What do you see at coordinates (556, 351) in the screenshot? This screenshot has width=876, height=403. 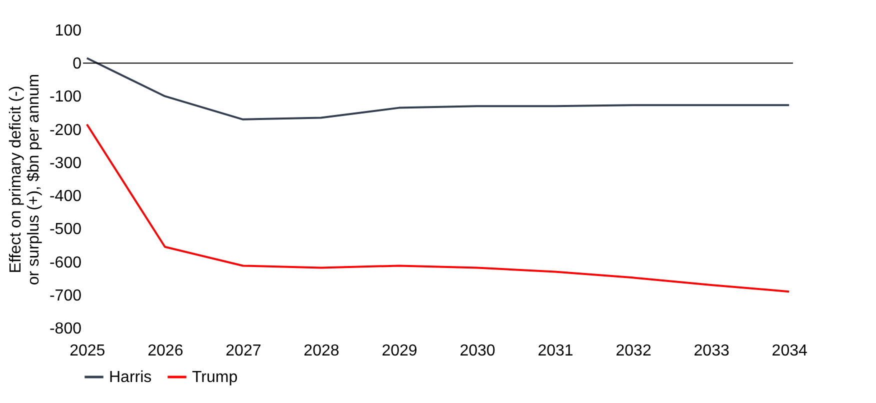 I see `x-tick-label: 2031` at bounding box center [556, 351].